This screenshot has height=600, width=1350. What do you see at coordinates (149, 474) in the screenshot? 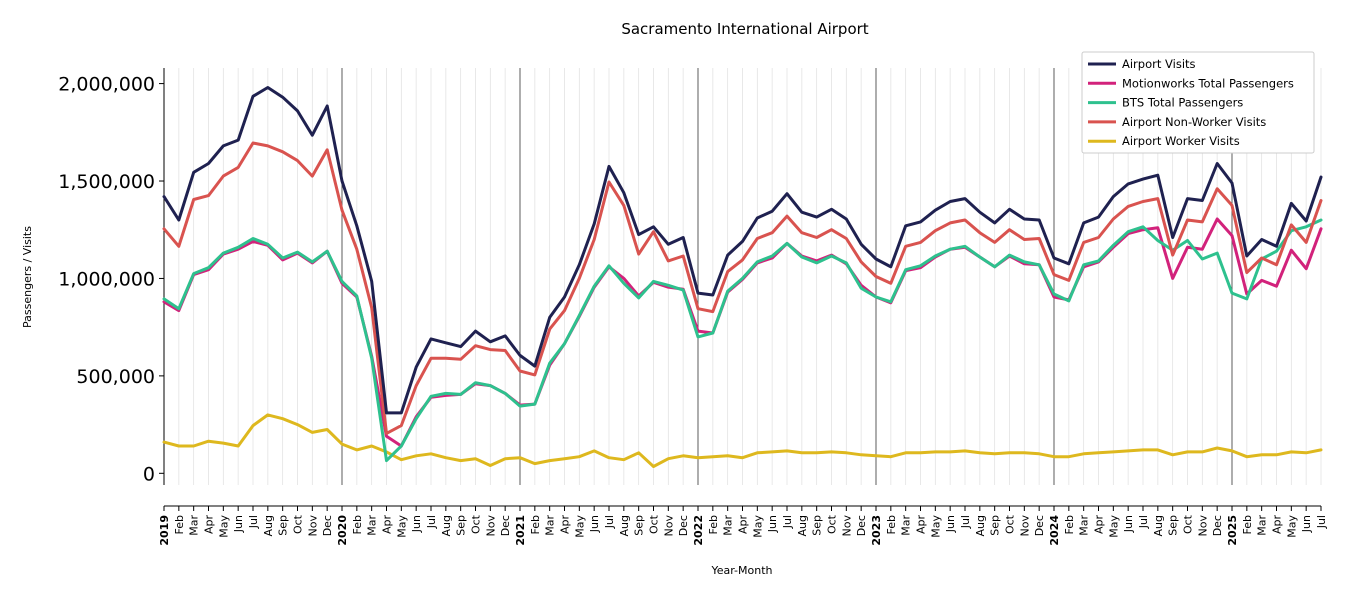
I see `y-tick-label: 0` at bounding box center [149, 474].